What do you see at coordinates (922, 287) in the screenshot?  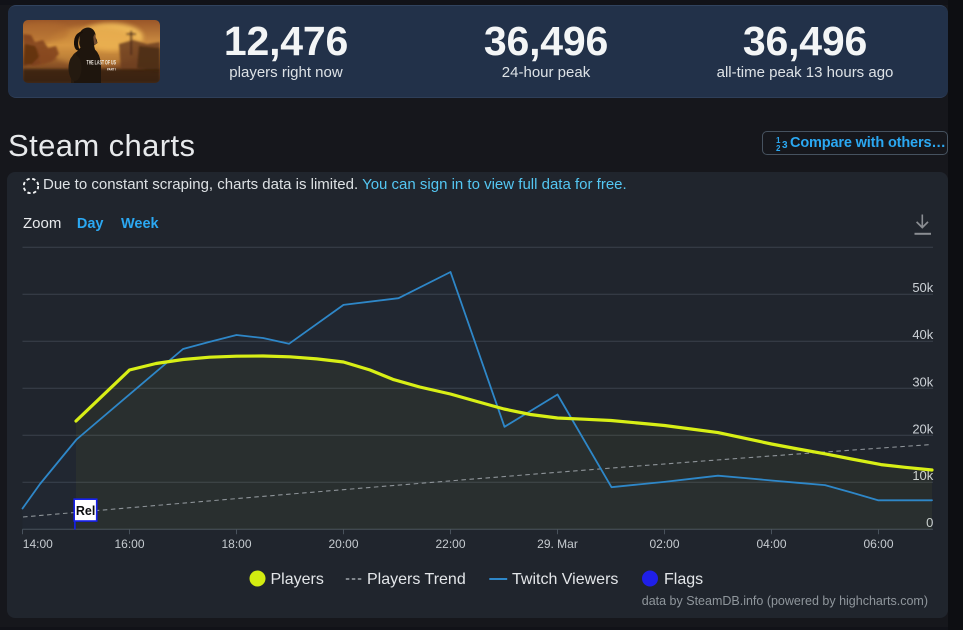 I see `svg-text: 50k` at bounding box center [922, 287].